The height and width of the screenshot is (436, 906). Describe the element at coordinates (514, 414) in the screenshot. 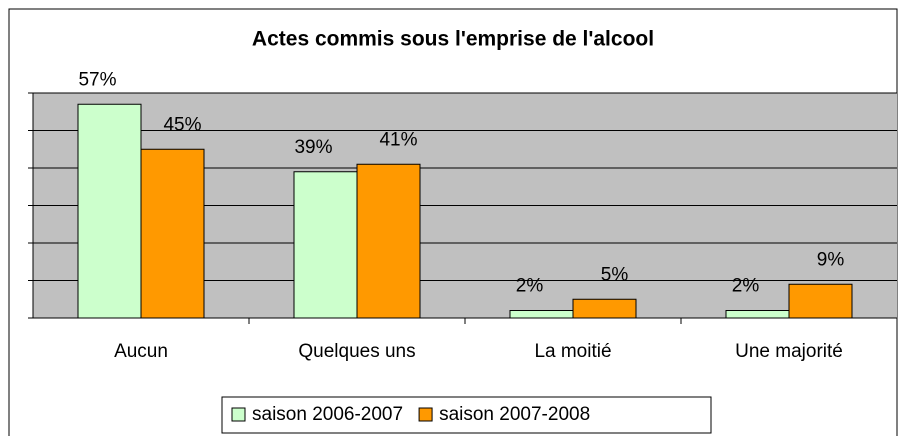

I see `legend-label: saison 2007-2008` at that location.